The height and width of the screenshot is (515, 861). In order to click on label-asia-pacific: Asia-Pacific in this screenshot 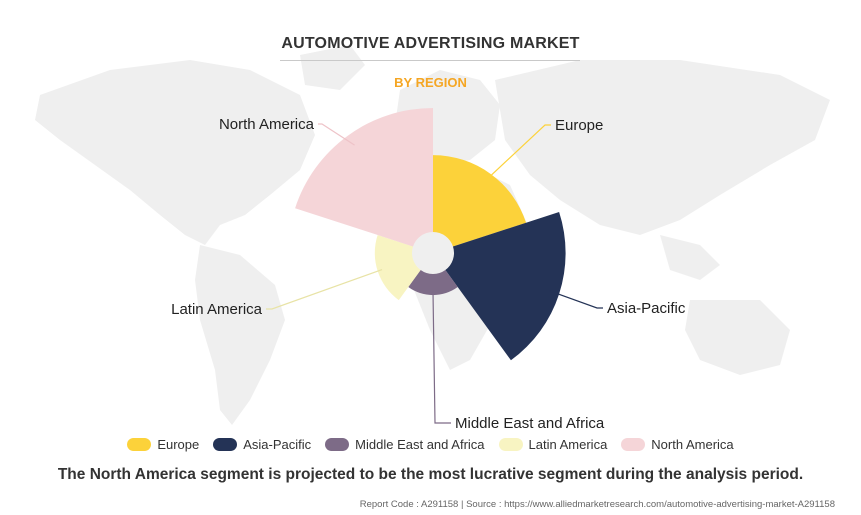, I will do `click(646, 308)`.